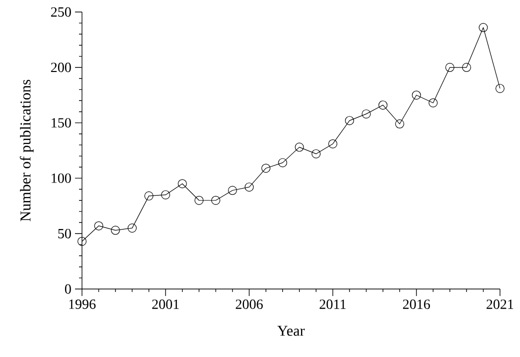  Describe the element at coordinates (68, 289) in the screenshot. I see `y-tick-label: 0` at that location.